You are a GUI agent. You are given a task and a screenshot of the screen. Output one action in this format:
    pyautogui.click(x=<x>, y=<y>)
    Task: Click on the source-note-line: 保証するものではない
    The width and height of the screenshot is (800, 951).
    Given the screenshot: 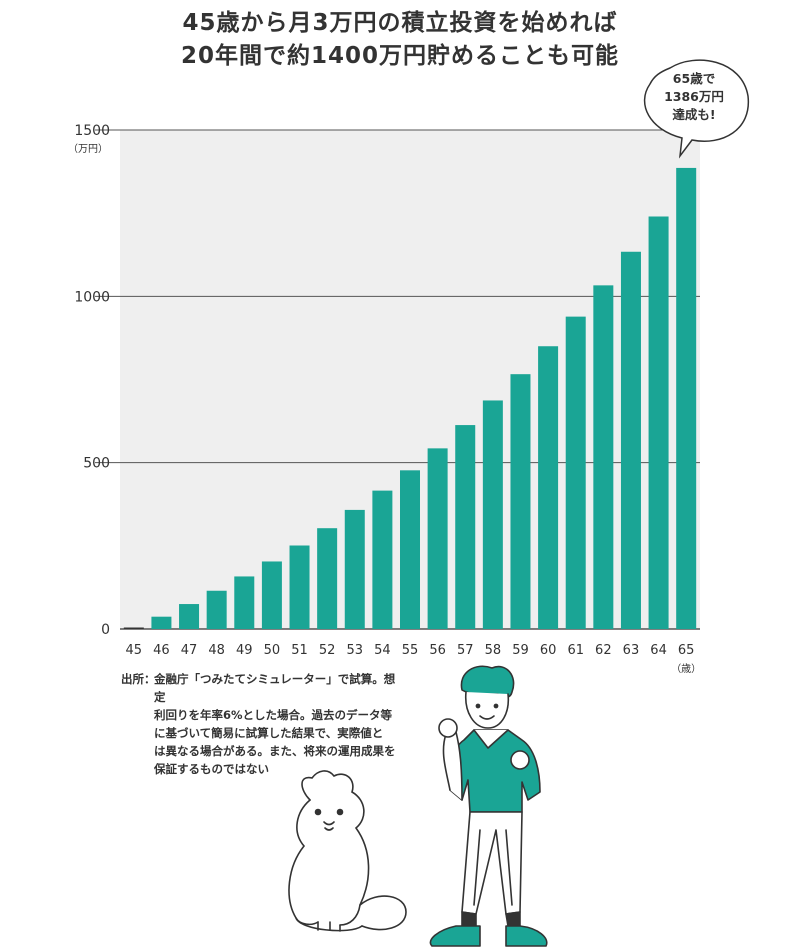 What is the action you would take?
    pyautogui.click(x=211, y=769)
    